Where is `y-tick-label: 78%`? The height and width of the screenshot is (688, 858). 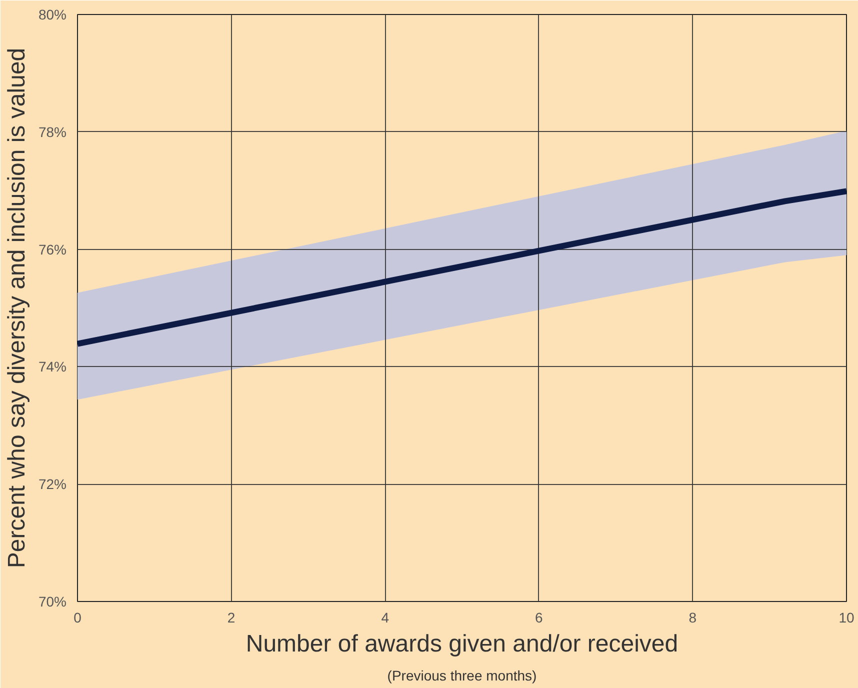 y-tick-label: 78% is located at coordinates (52, 132).